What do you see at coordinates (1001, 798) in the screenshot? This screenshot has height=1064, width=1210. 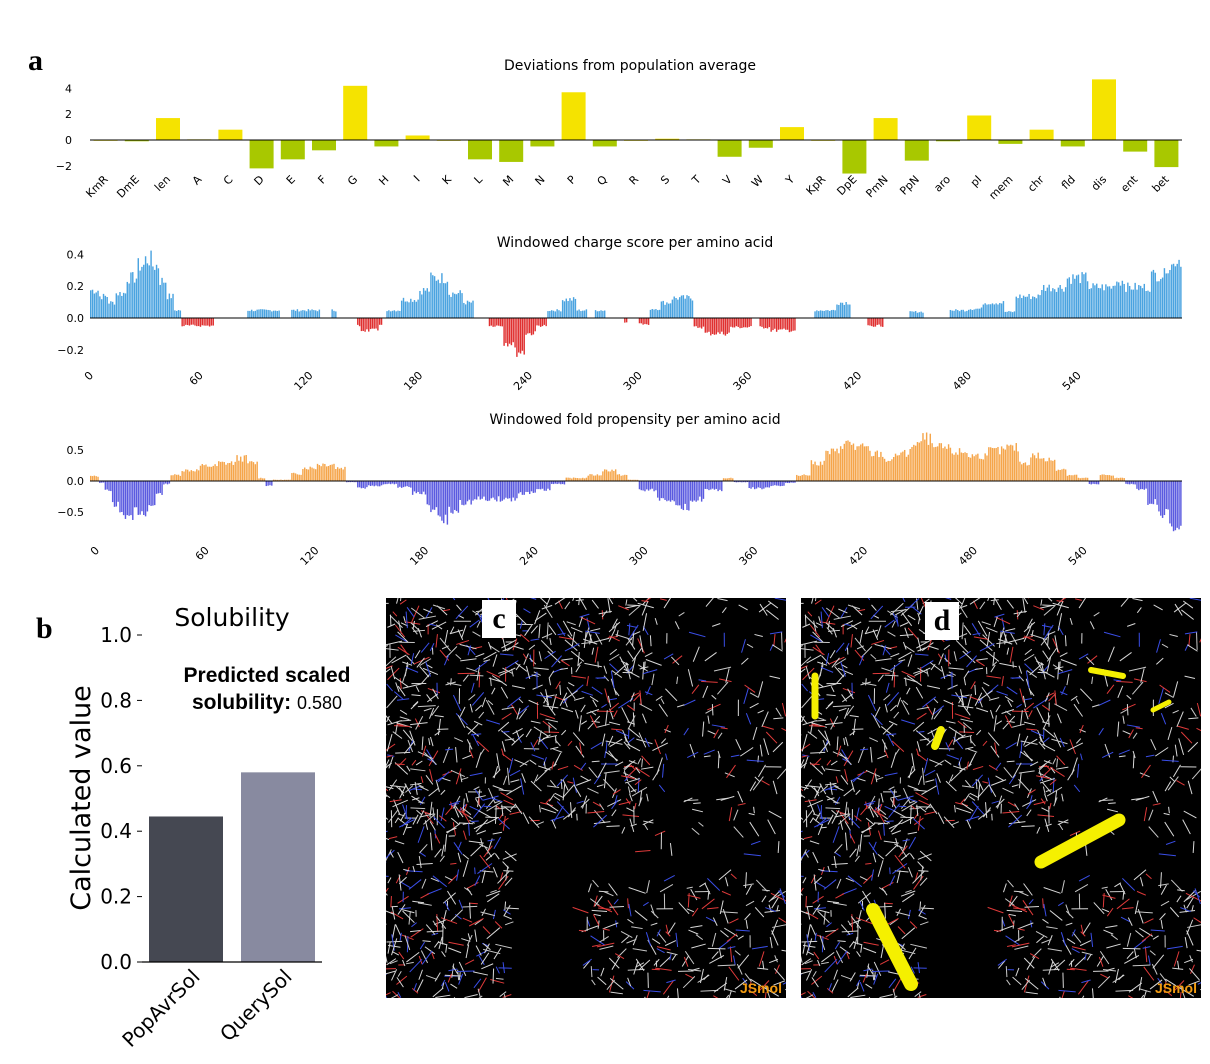 I see `jsmol-viewer-d: d JSmol` at bounding box center [1001, 798].